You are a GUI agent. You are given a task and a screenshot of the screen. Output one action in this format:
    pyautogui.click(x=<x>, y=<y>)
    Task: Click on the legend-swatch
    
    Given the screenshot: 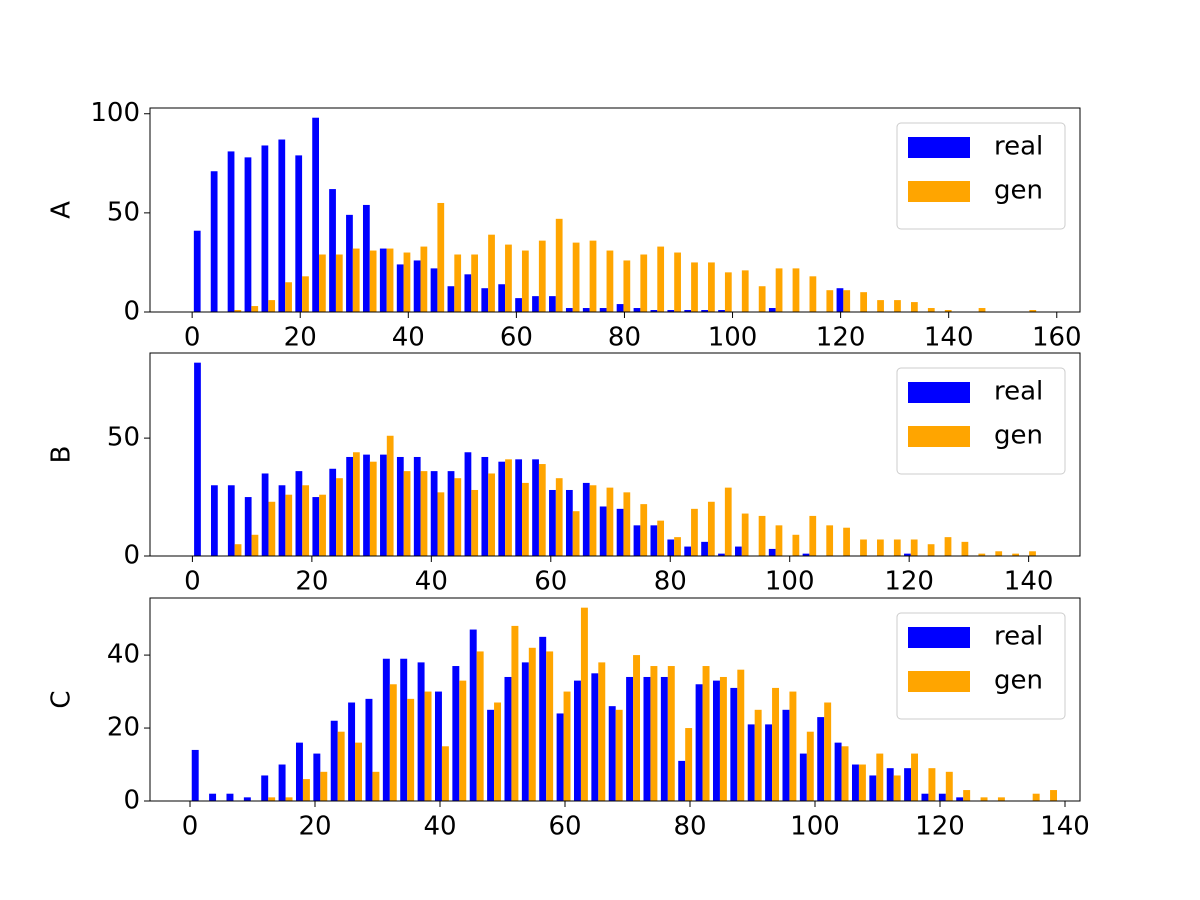 What is the action you would take?
    pyautogui.click(x=939, y=392)
    